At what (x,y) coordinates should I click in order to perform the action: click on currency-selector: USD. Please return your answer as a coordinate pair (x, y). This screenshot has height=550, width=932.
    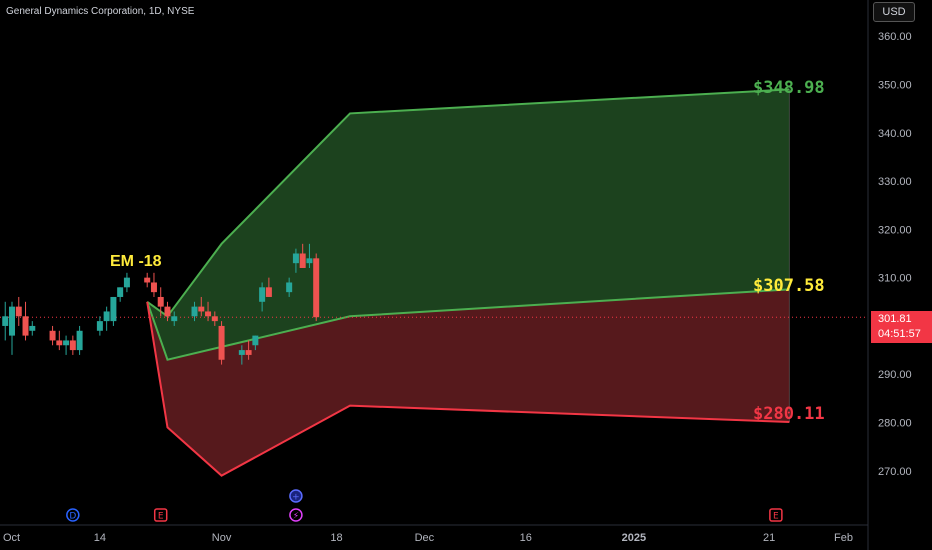
    Looking at the image, I should click on (894, 12).